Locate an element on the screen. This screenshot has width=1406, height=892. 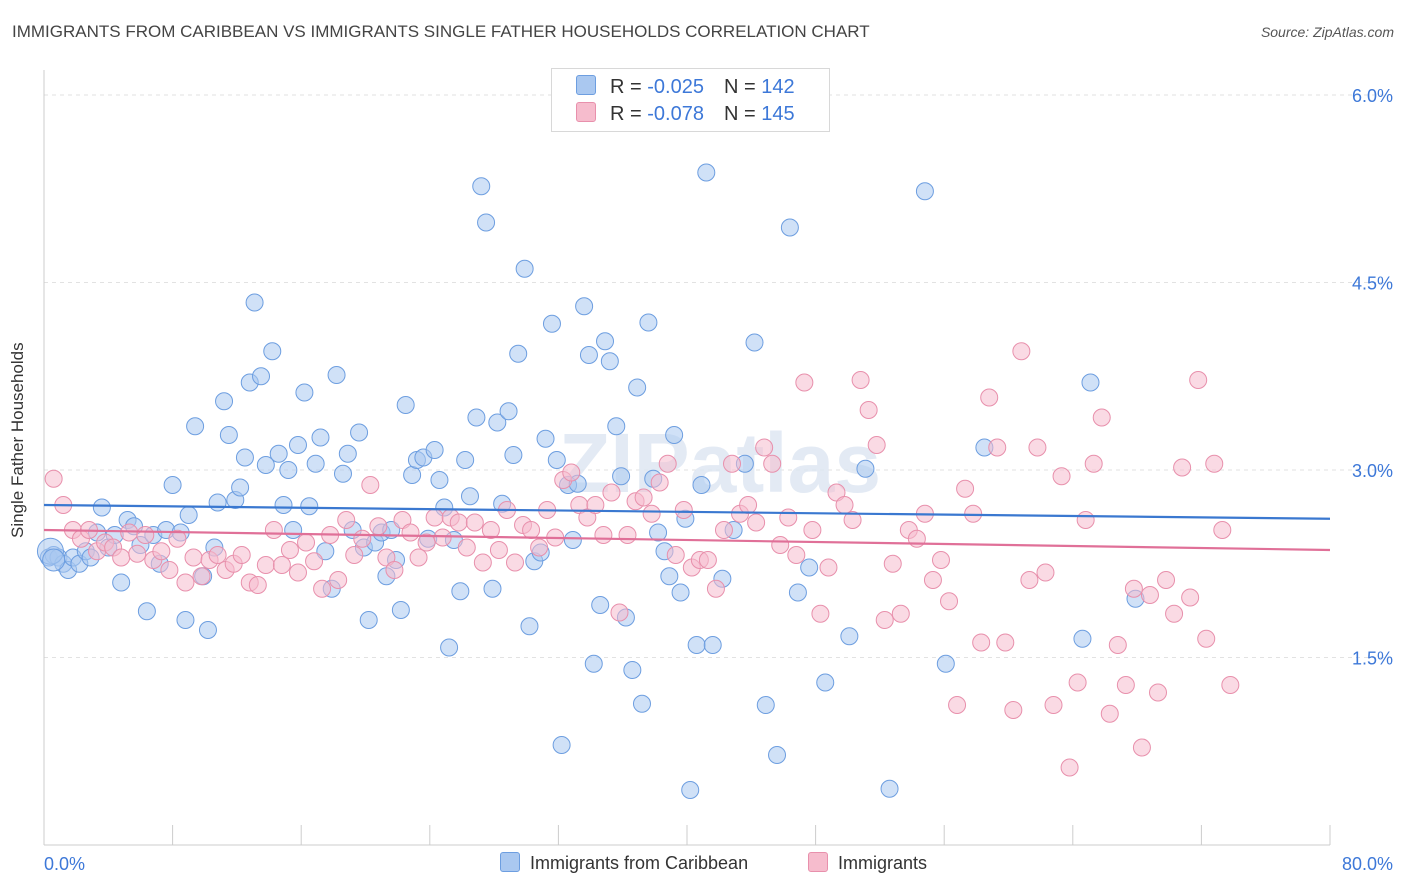
y-tick-label: 3.0% is located at coordinates (1372, 471).